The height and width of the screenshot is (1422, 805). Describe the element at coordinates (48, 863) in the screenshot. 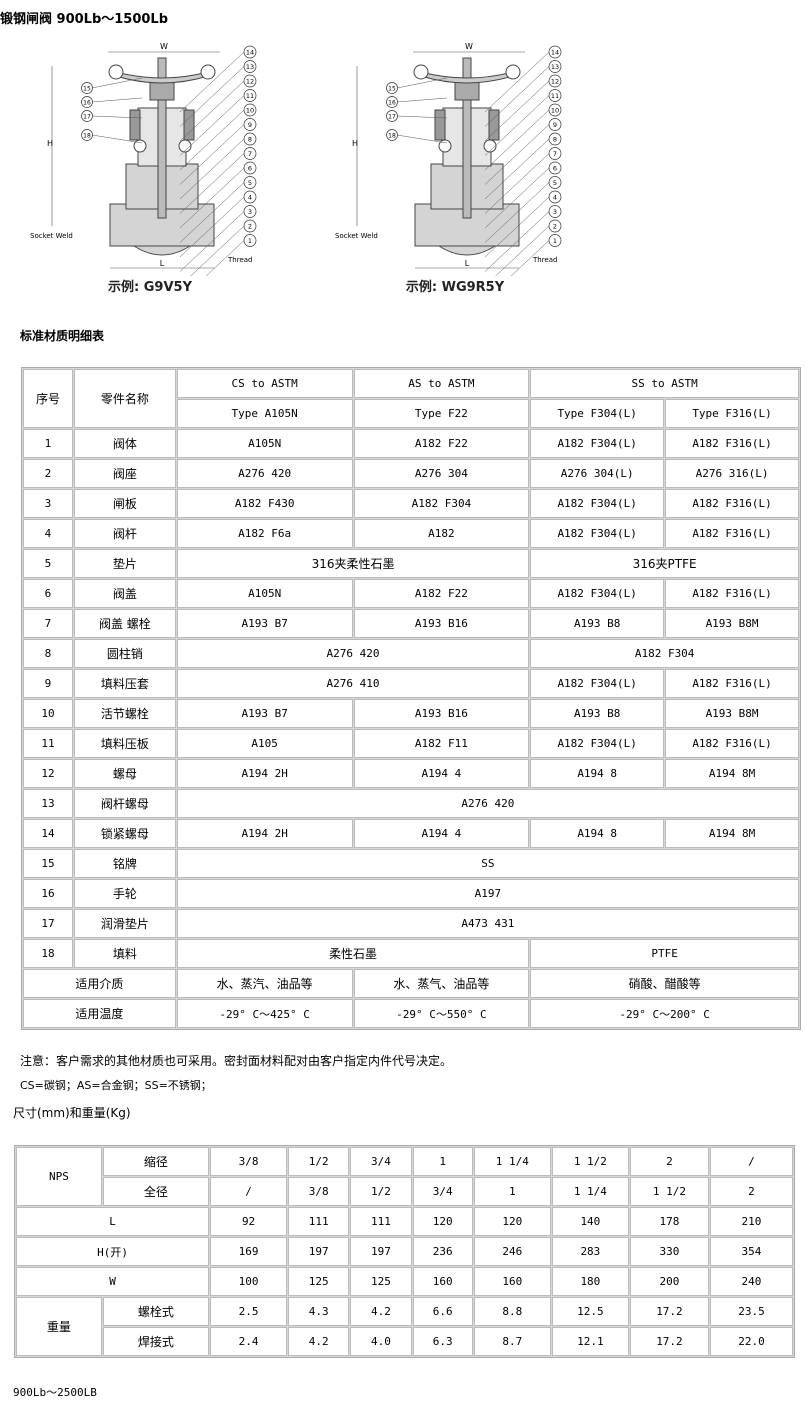

I see `table-cell: 15` at that location.